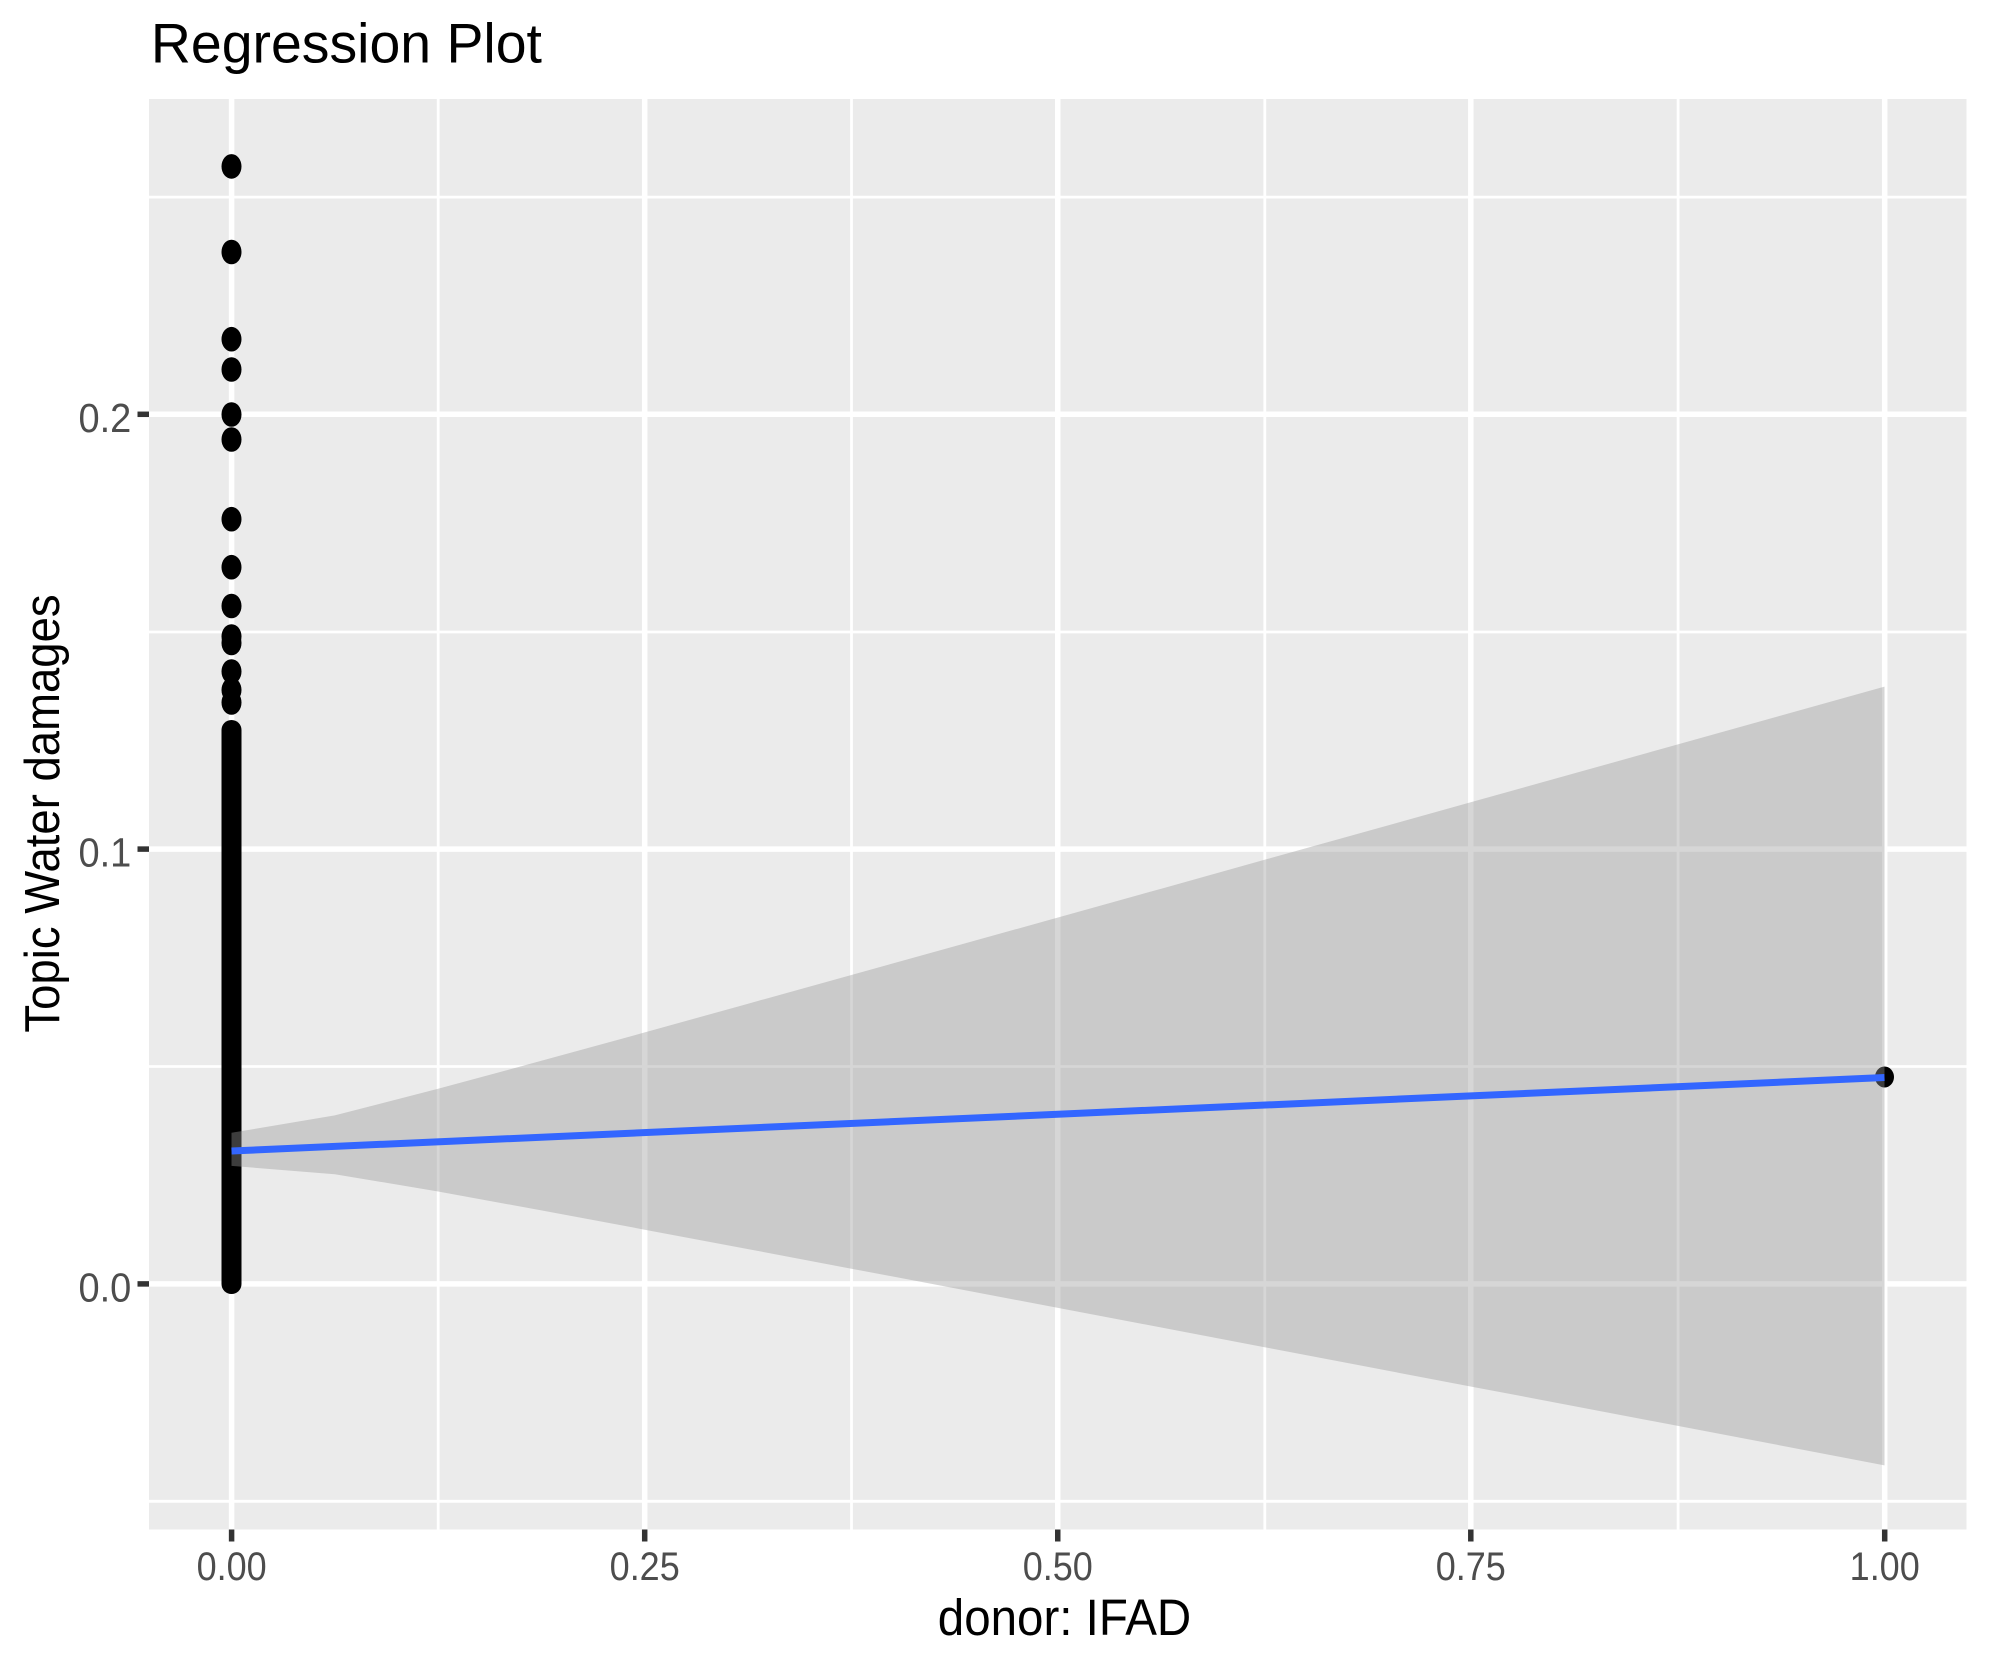 Image resolution: width=1990 pixels, height=1665 pixels. What do you see at coordinates (346, 43) in the screenshot?
I see `svg-text: Regression Plot` at bounding box center [346, 43].